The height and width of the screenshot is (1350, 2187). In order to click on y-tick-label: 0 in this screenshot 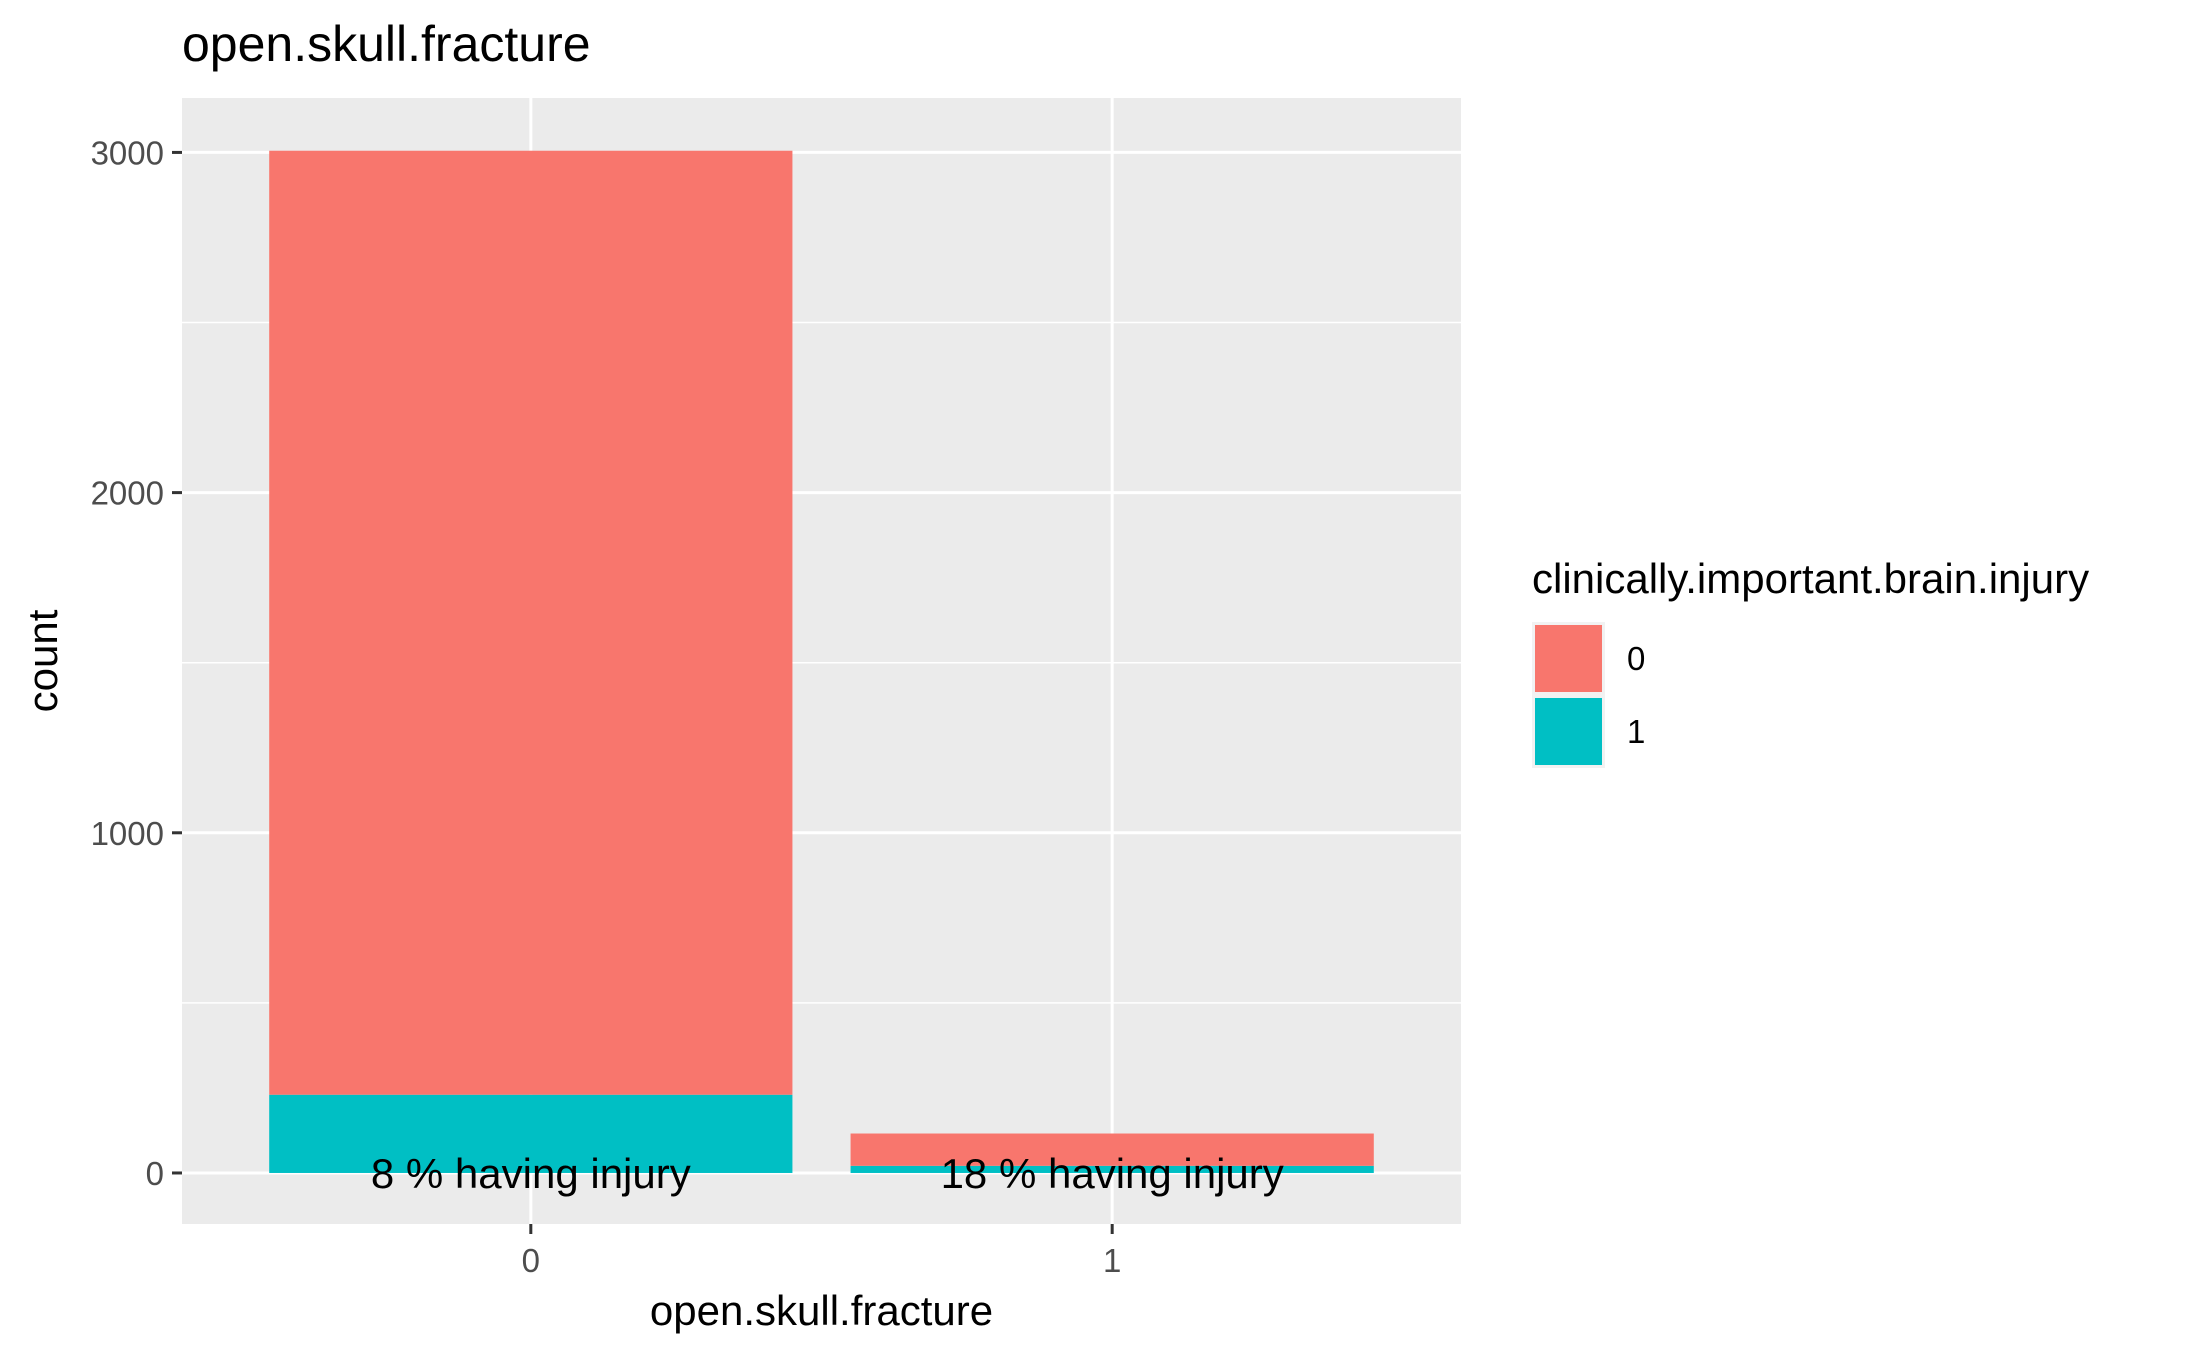, I will do `click(155, 1173)`.